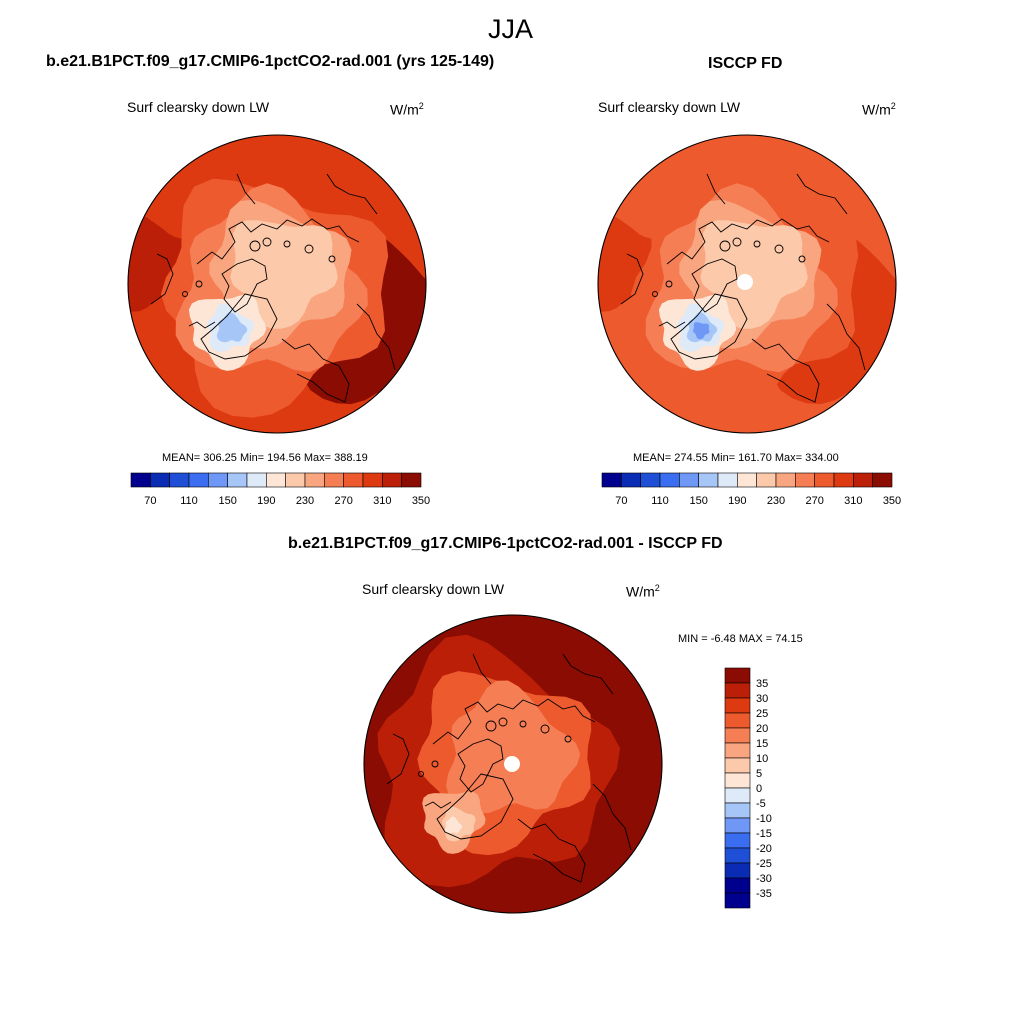 Image resolution: width=1024 pixels, height=1024 pixels. Describe the element at coordinates (762, 714) in the screenshot. I see `colorbar-tick-label: 25` at that location.